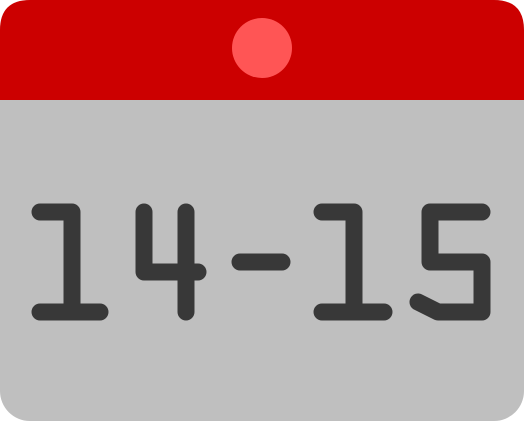  What do you see at coordinates (70, 262) in the screenshot?
I see `digit-1-first` at bounding box center [70, 262].